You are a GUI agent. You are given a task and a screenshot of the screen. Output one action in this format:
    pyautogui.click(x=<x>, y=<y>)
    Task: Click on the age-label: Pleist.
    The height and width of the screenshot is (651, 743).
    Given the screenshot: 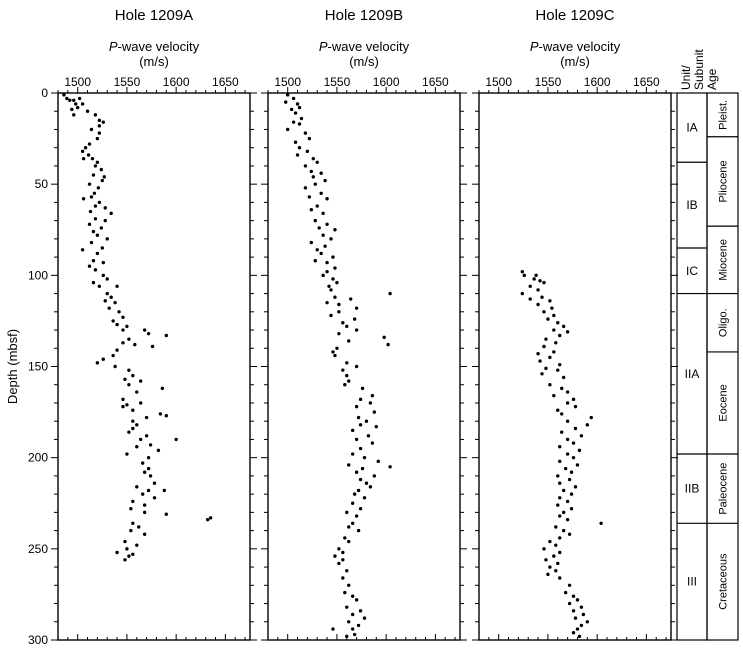 What is the action you would take?
    pyautogui.click(x=724, y=115)
    